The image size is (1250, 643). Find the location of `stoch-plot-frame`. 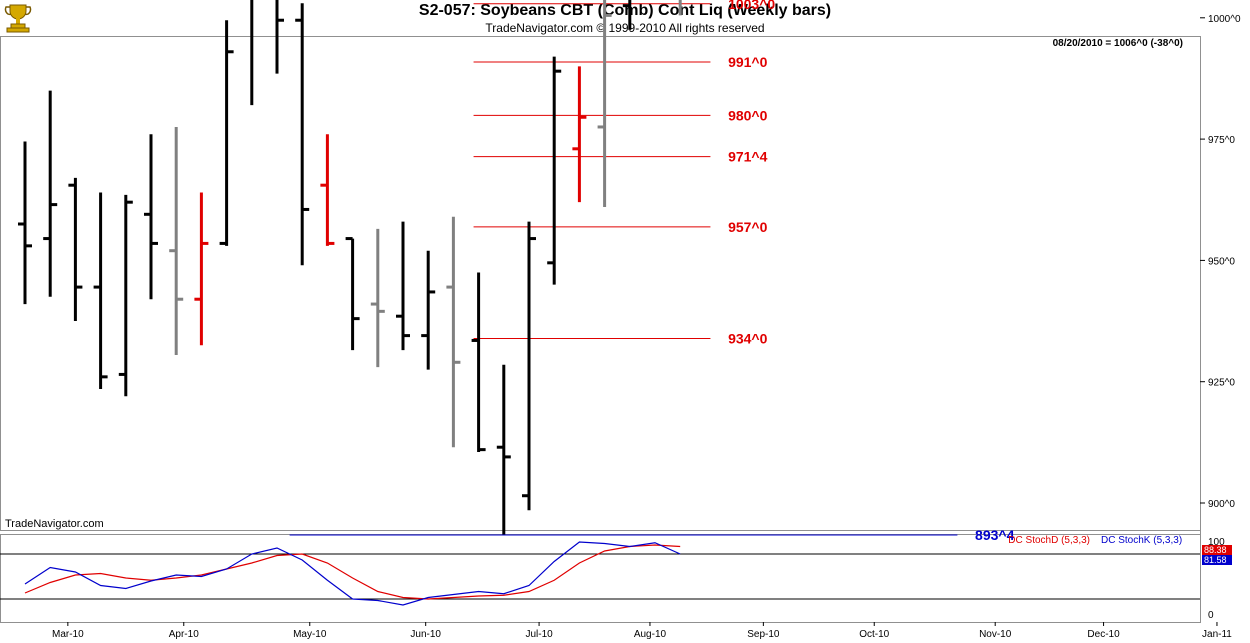

stoch-plot-frame is located at coordinates (600, 578).